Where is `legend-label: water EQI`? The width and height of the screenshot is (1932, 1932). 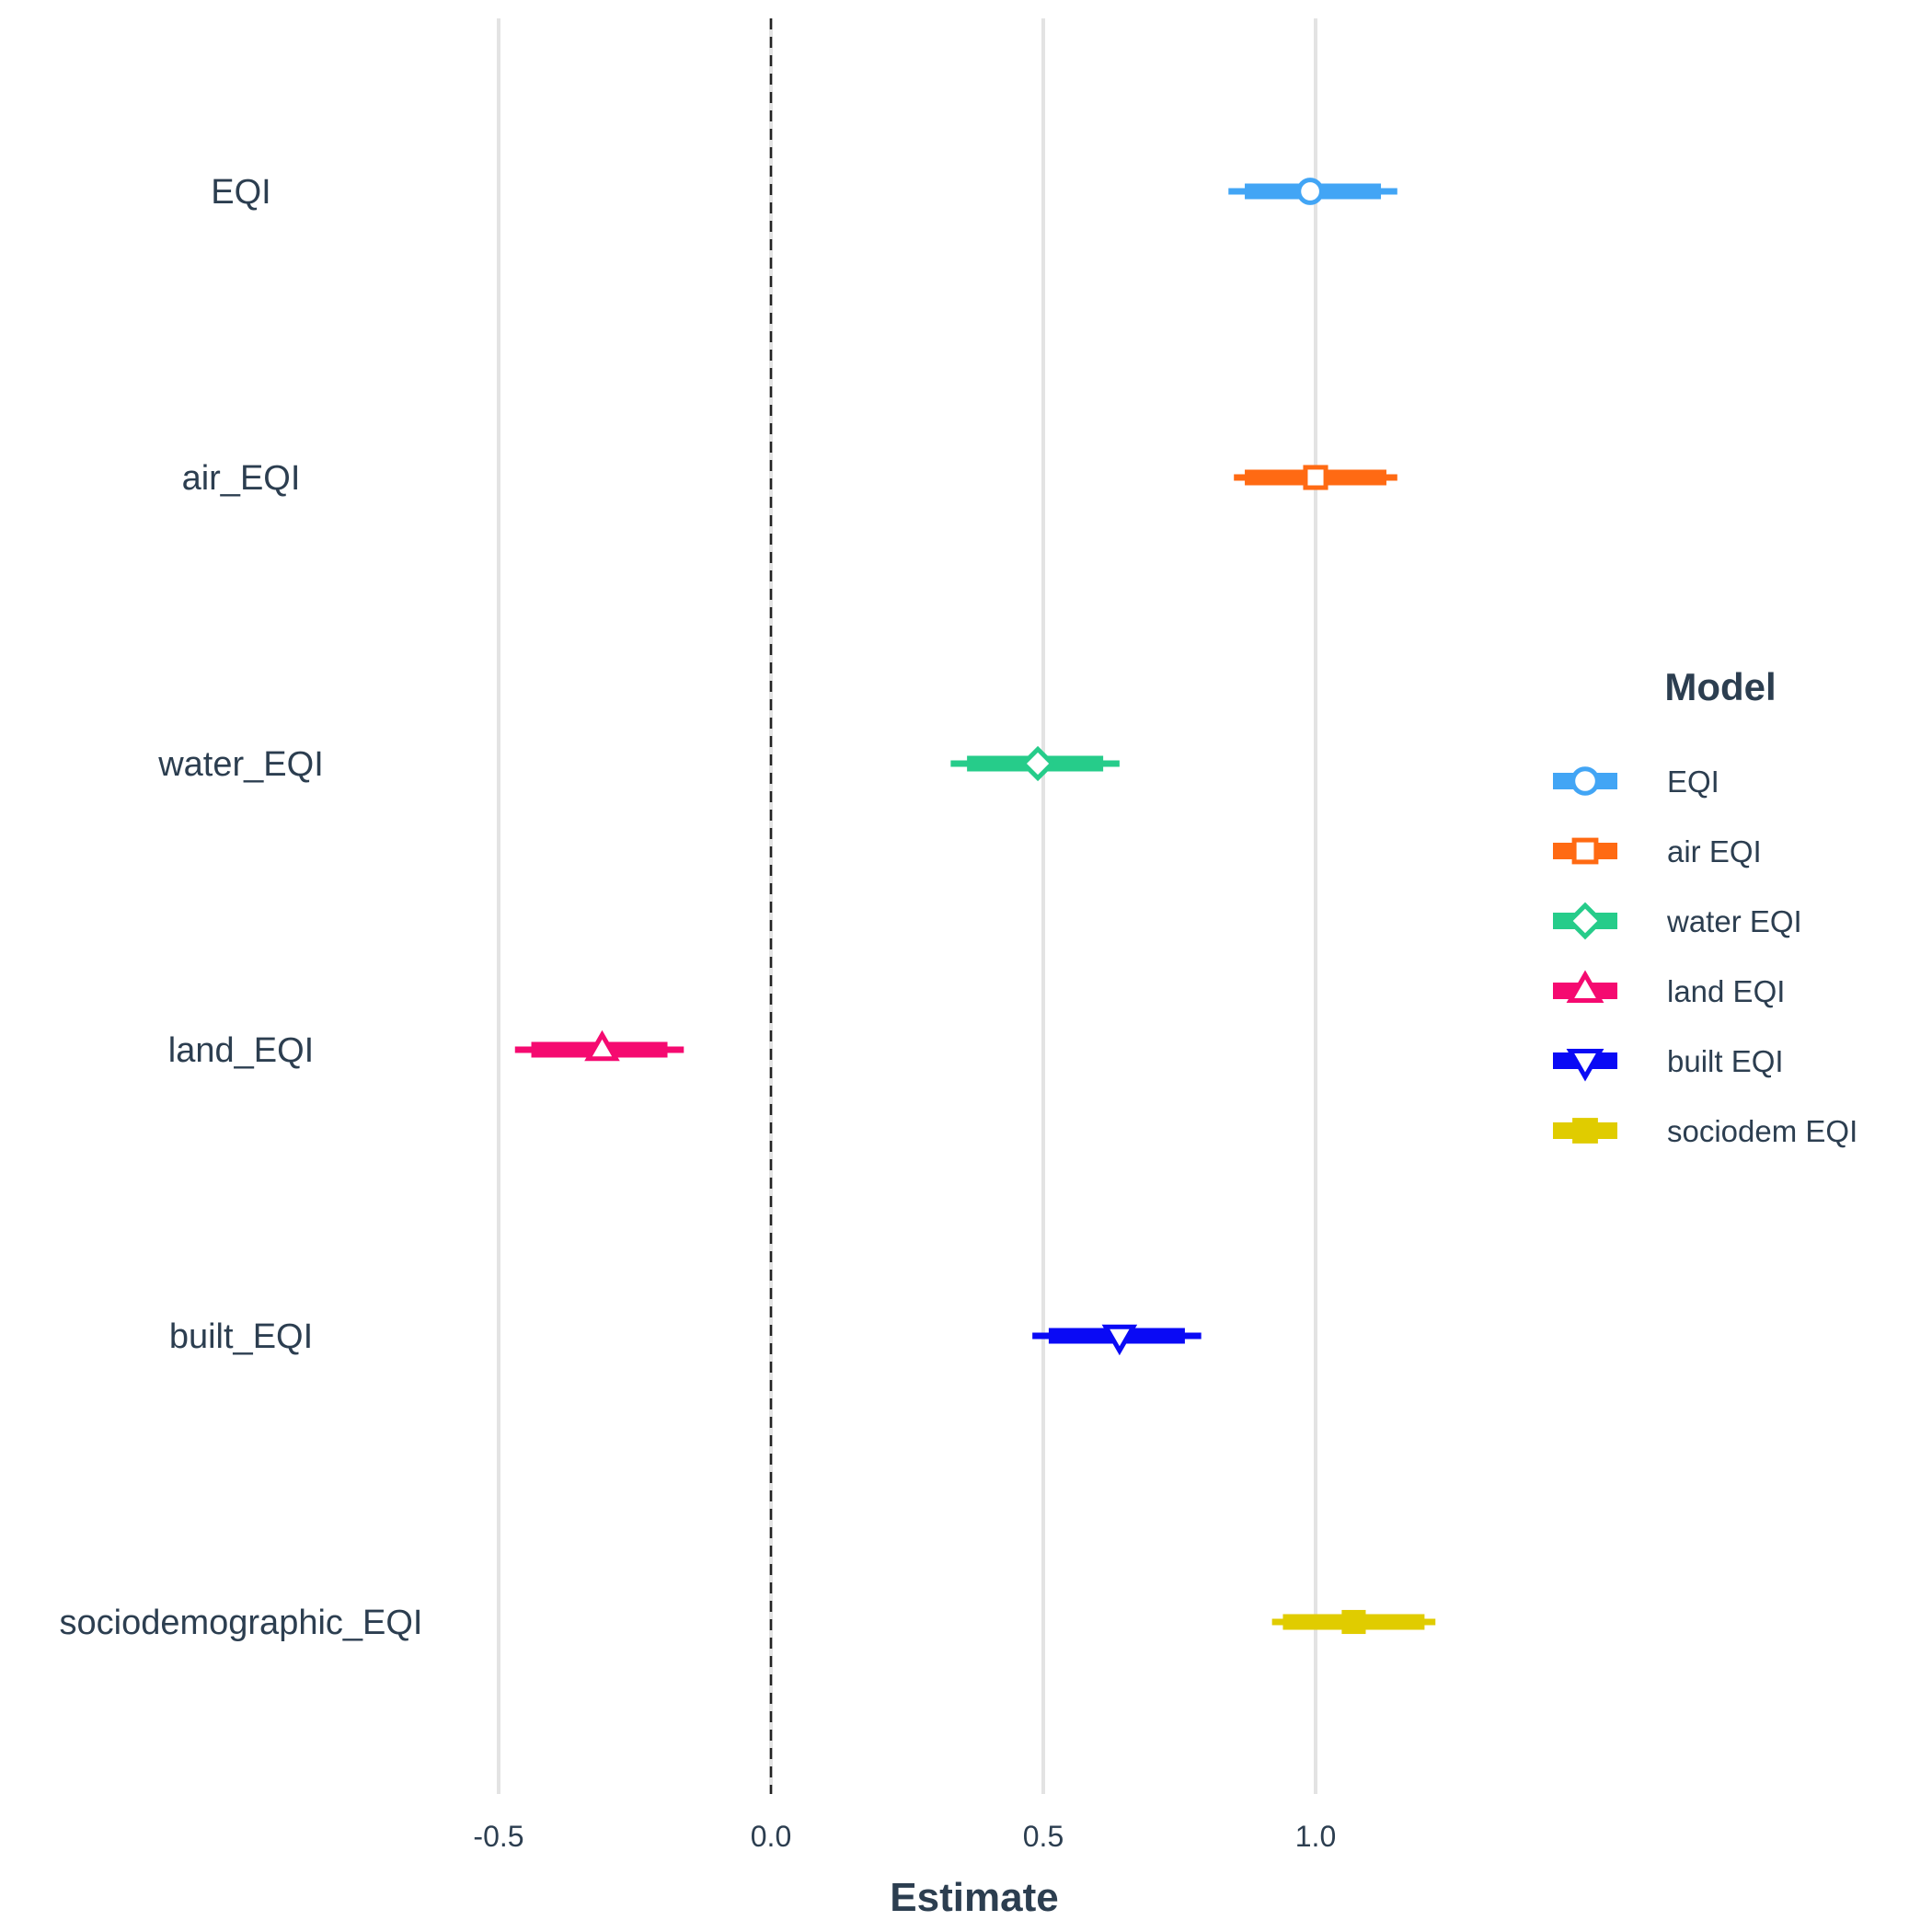
legend-label: water EQI is located at coordinates (1734, 921).